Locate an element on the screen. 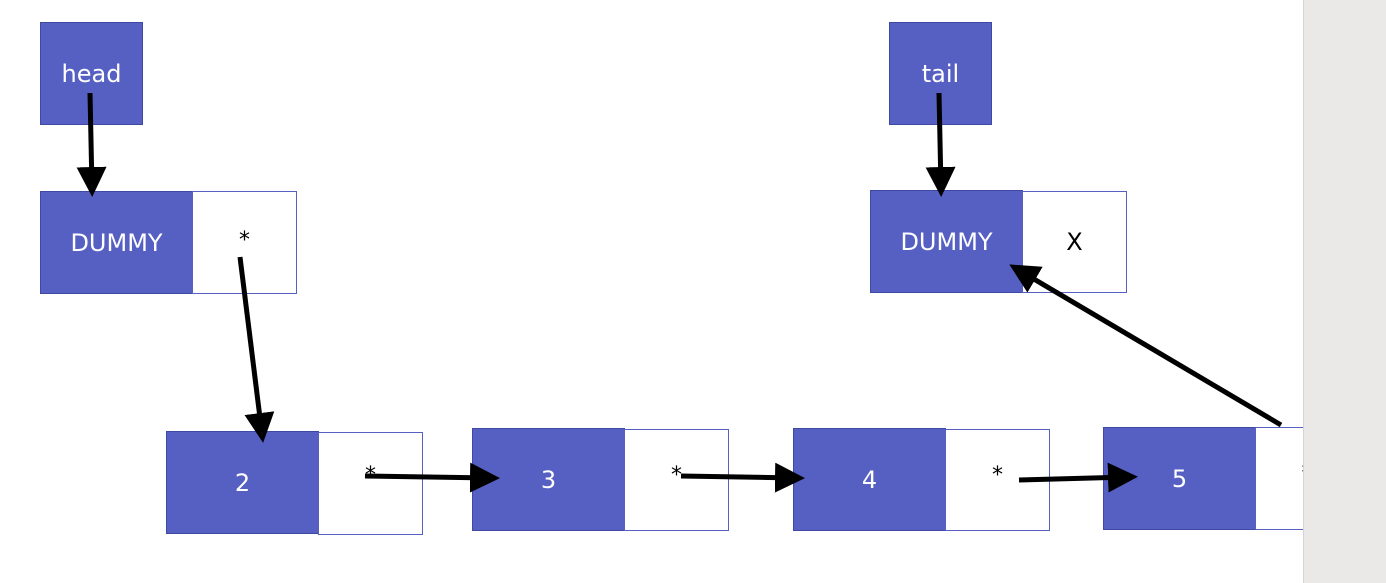 The width and height of the screenshot is (1386, 583). node-value-label: 3 is located at coordinates (548, 479).